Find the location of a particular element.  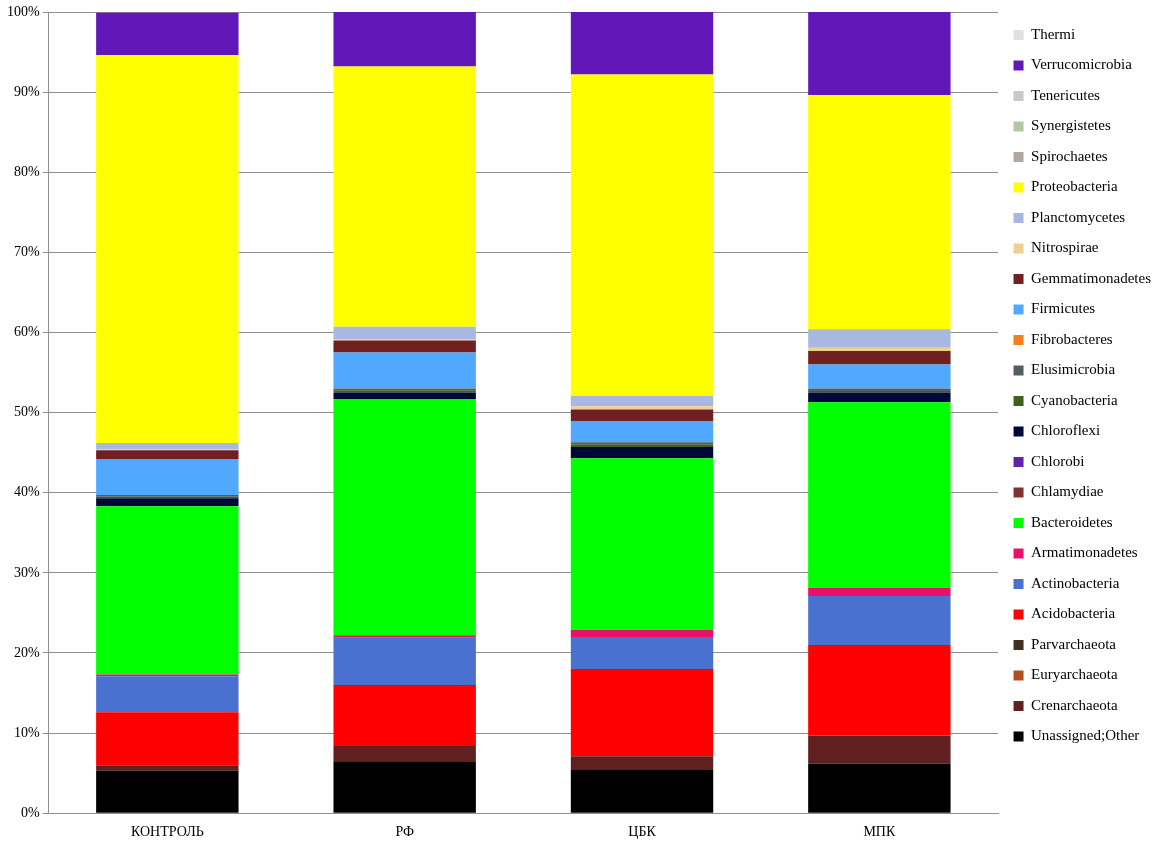

legend-label: Elusimicrobia is located at coordinates (1073, 369).